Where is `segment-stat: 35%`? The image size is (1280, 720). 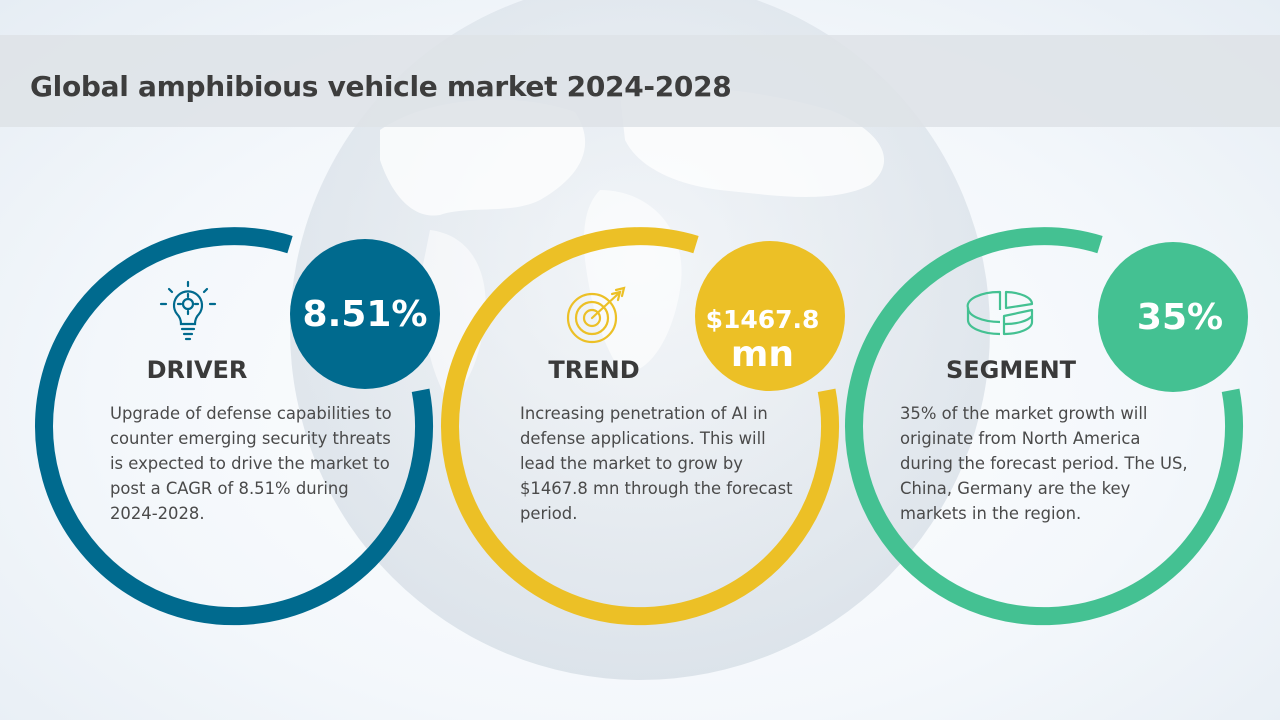 segment-stat: 35% is located at coordinates (1180, 317).